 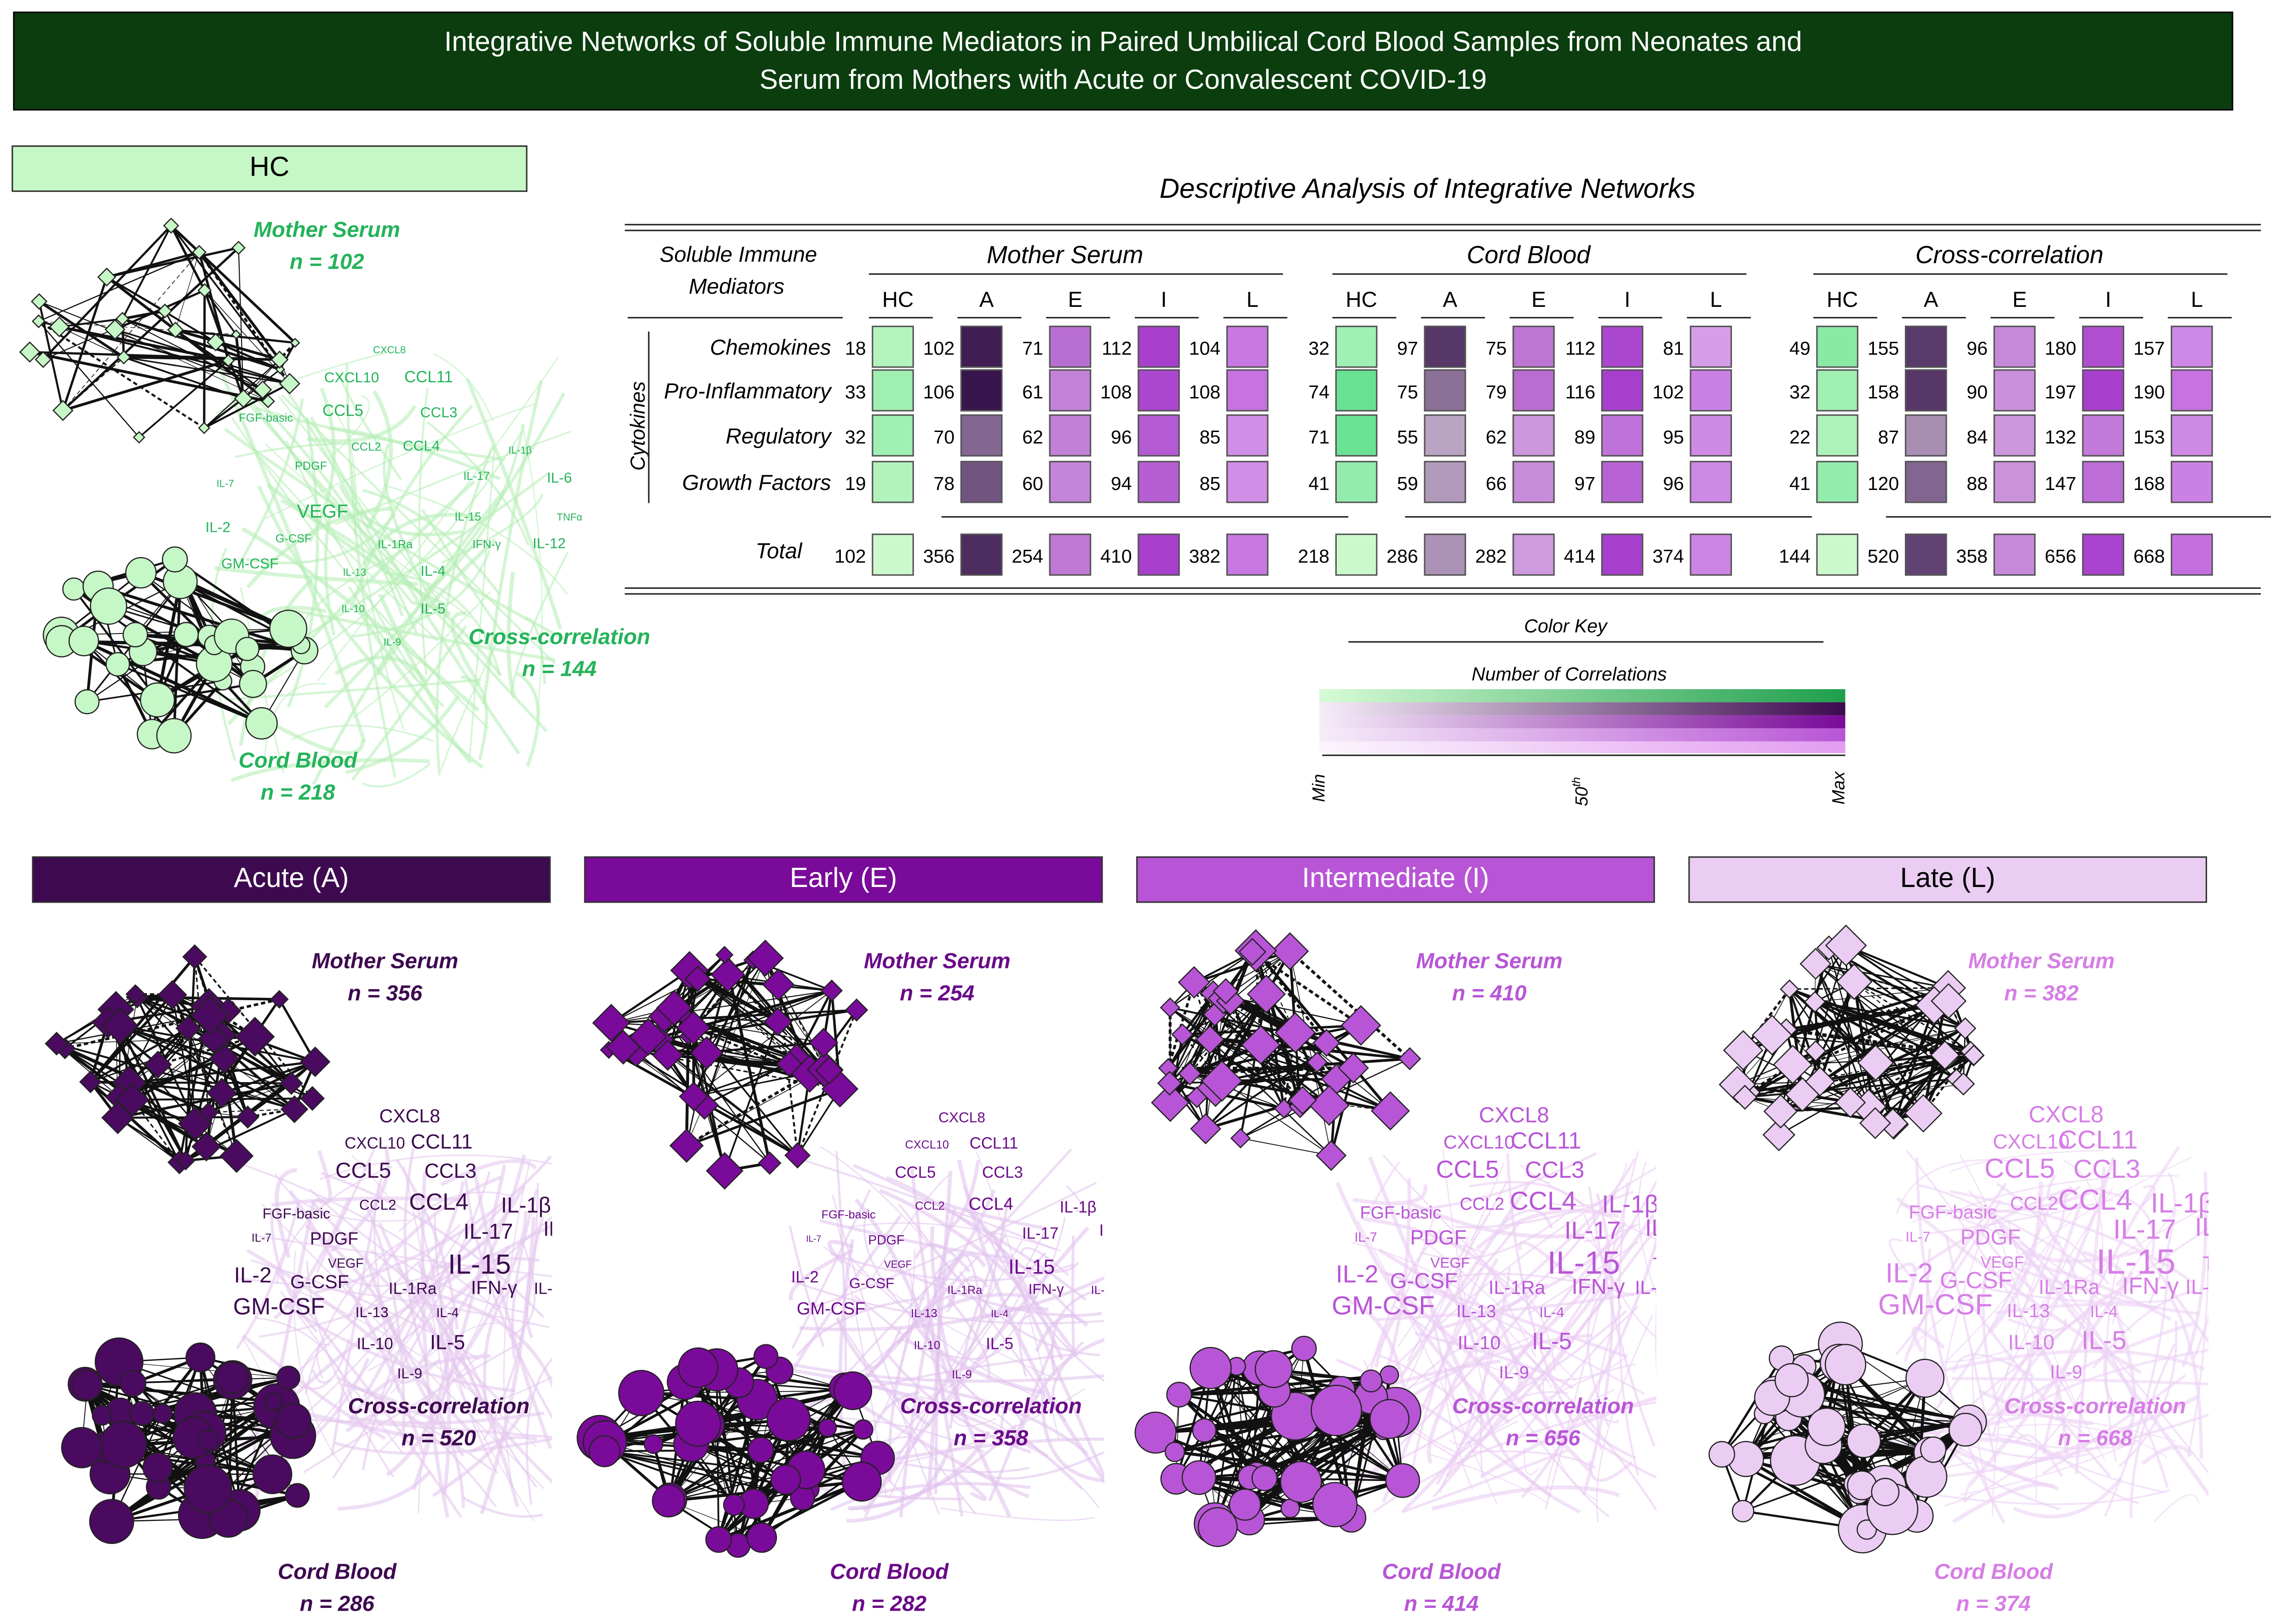 I want to click on col-header-1-2: E, so click(x=1538, y=300).